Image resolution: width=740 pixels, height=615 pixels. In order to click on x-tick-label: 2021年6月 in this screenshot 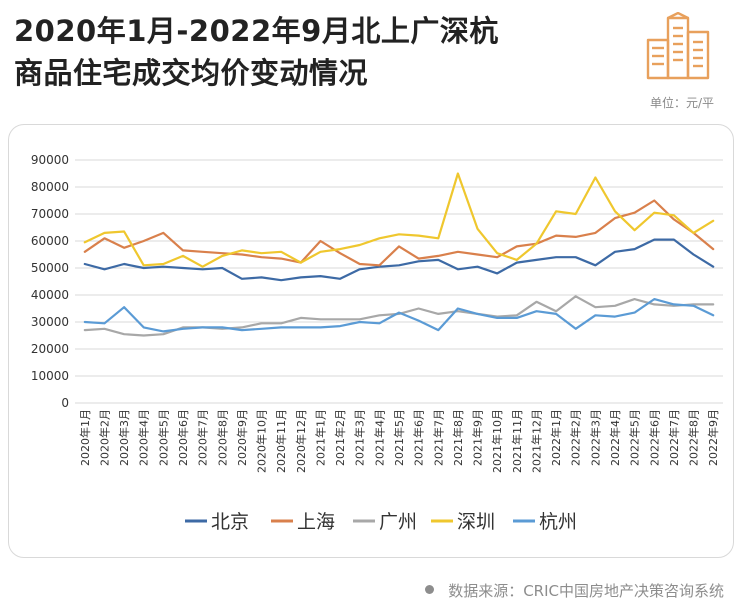, I will do `click(419, 437)`.